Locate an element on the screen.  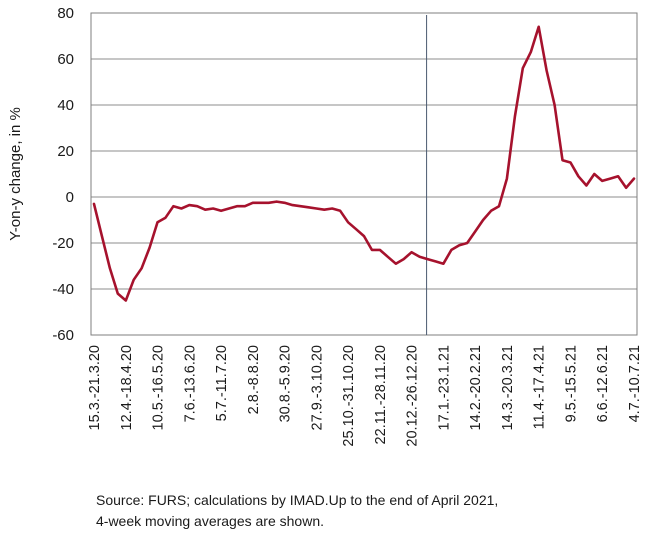
x-tick-label: 2.8.-8.8.20 is located at coordinates (254, 379).